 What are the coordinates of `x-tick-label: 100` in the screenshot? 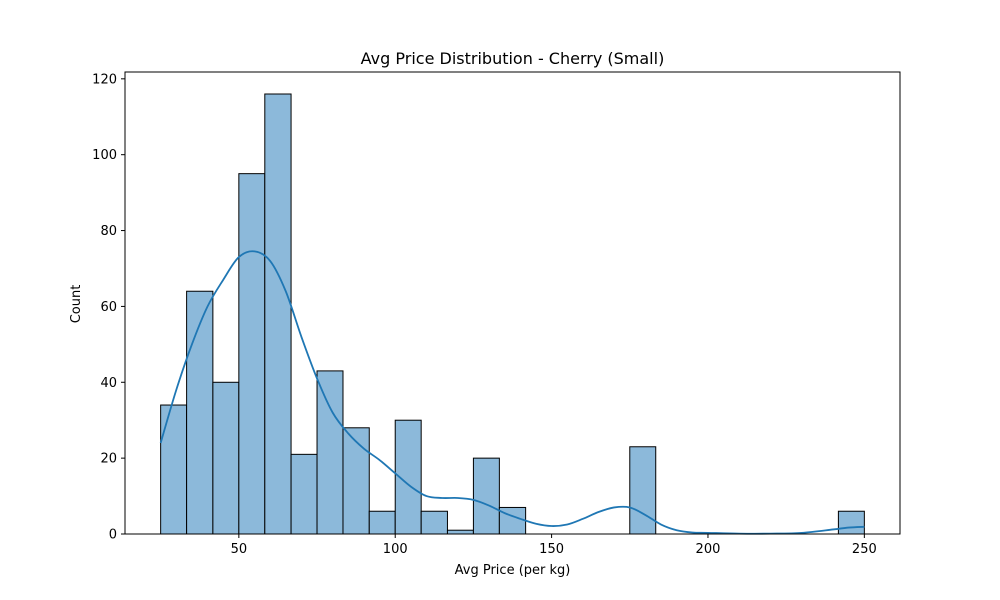 It's located at (395, 549).